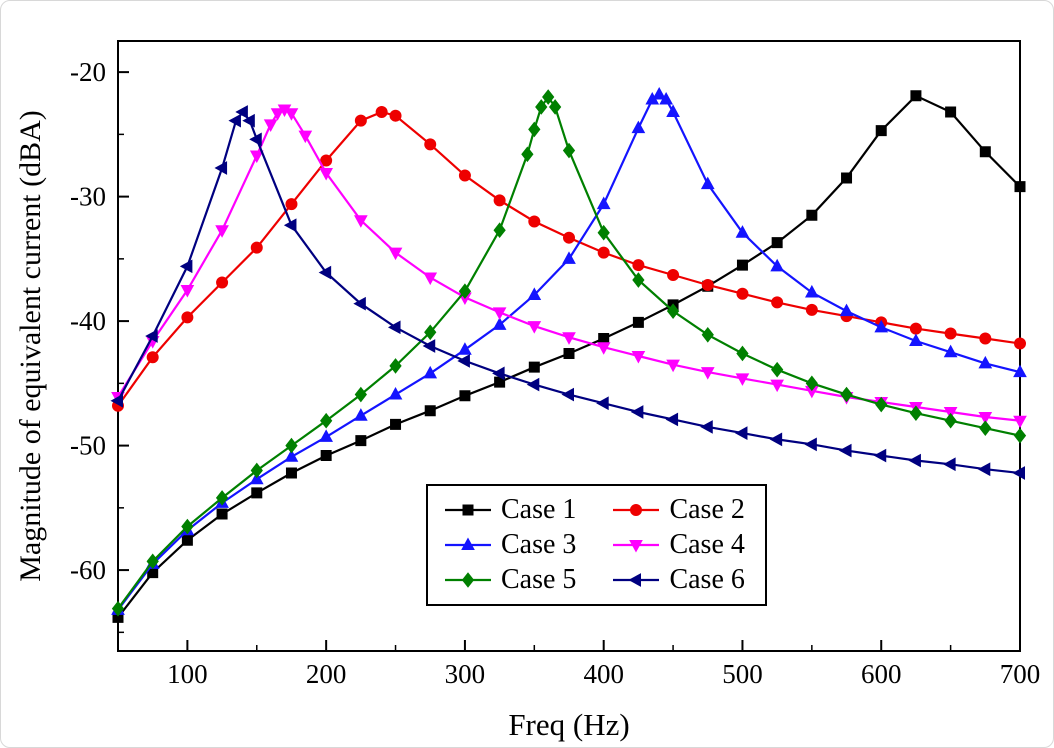 The width and height of the screenshot is (1054, 748). Describe the element at coordinates (510, 510) in the screenshot. I see `legend-item-case-1: Case 1` at that location.